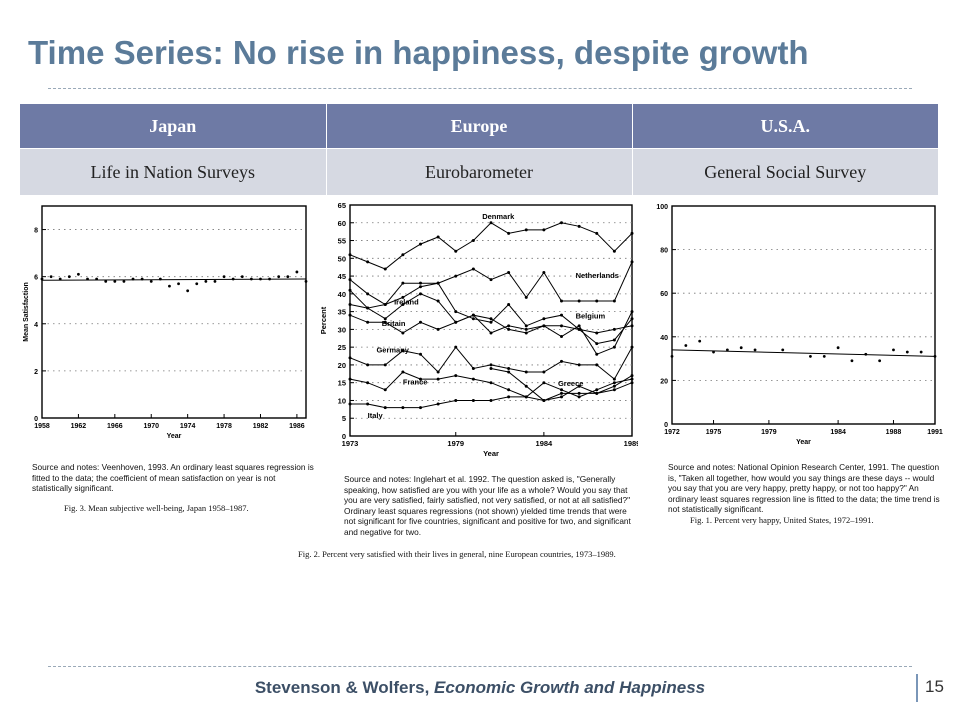 Image resolution: width=960 pixels, height=720 pixels. What do you see at coordinates (666, 425) in the screenshot?
I see `y-tick-label: 0` at bounding box center [666, 425].